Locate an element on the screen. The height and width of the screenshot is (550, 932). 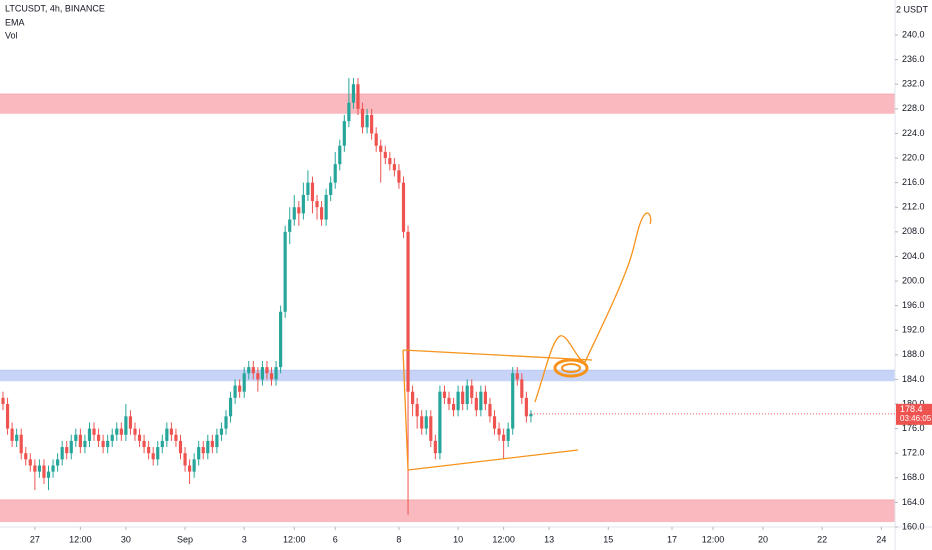
y-tick-label: 216.0 is located at coordinates (913, 182).